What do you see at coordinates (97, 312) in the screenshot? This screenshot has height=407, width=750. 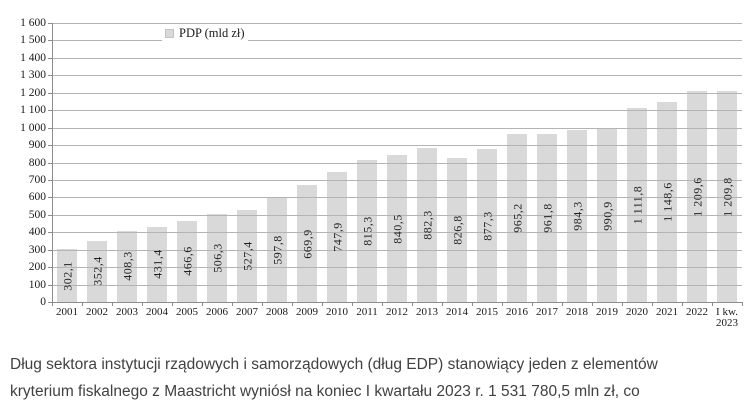 I see `x-axis-label: 2002` at bounding box center [97, 312].